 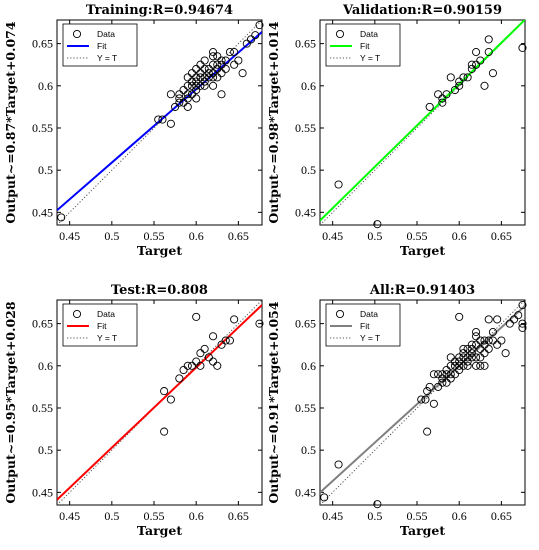 I want to click on fit-line, so click(x=422, y=121).